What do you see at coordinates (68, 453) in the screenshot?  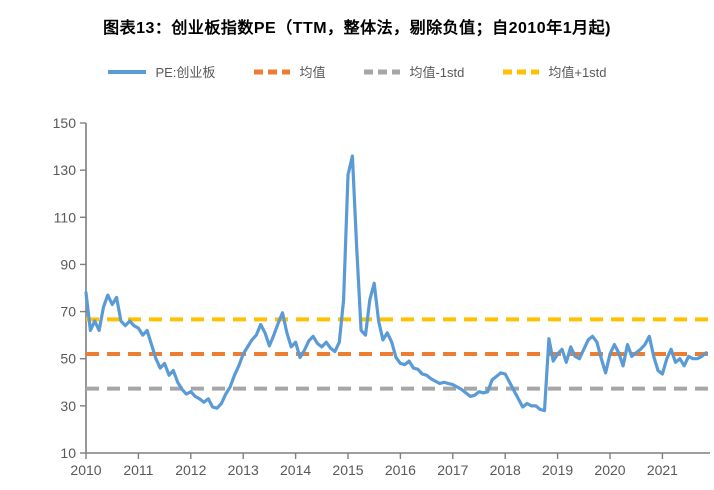 I see `y-tick-label: 10` at bounding box center [68, 453].